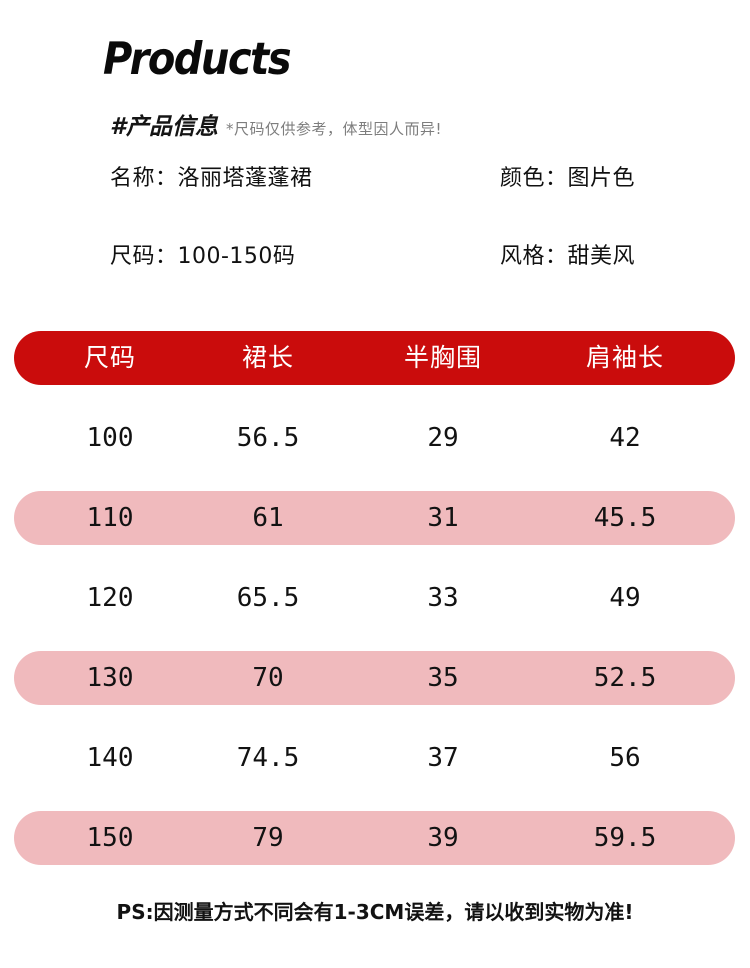 This screenshot has height=968, width=750. What do you see at coordinates (268, 518) in the screenshot?
I see `cell-length: 61` at bounding box center [268, 518].